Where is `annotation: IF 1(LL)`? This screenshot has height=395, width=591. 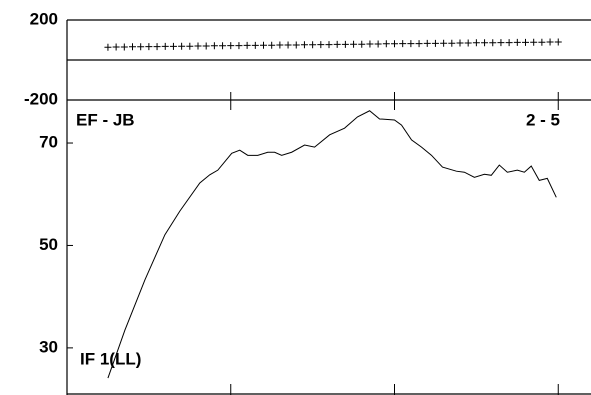 annotation: IF 1(LL) is located at coordinates (110, 358).